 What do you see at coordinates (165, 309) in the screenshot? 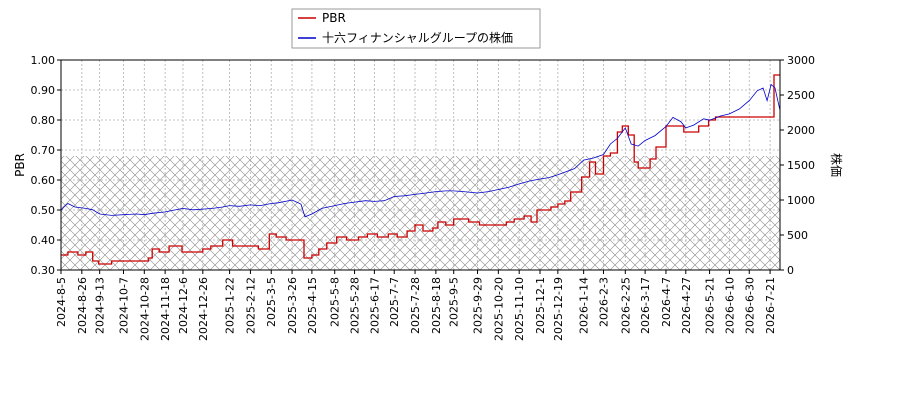
I see `x-tick-label: 2024-11-18` at bounding box center [165, 309].